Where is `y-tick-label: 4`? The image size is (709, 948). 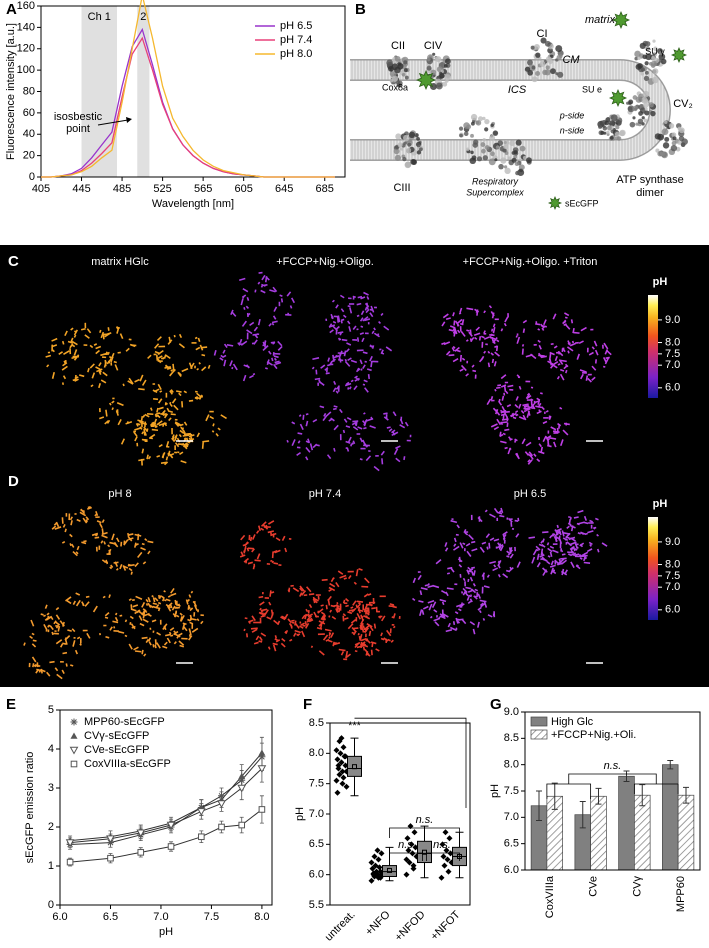
y-tick-label: 4 is located at coordinates (51, 749).